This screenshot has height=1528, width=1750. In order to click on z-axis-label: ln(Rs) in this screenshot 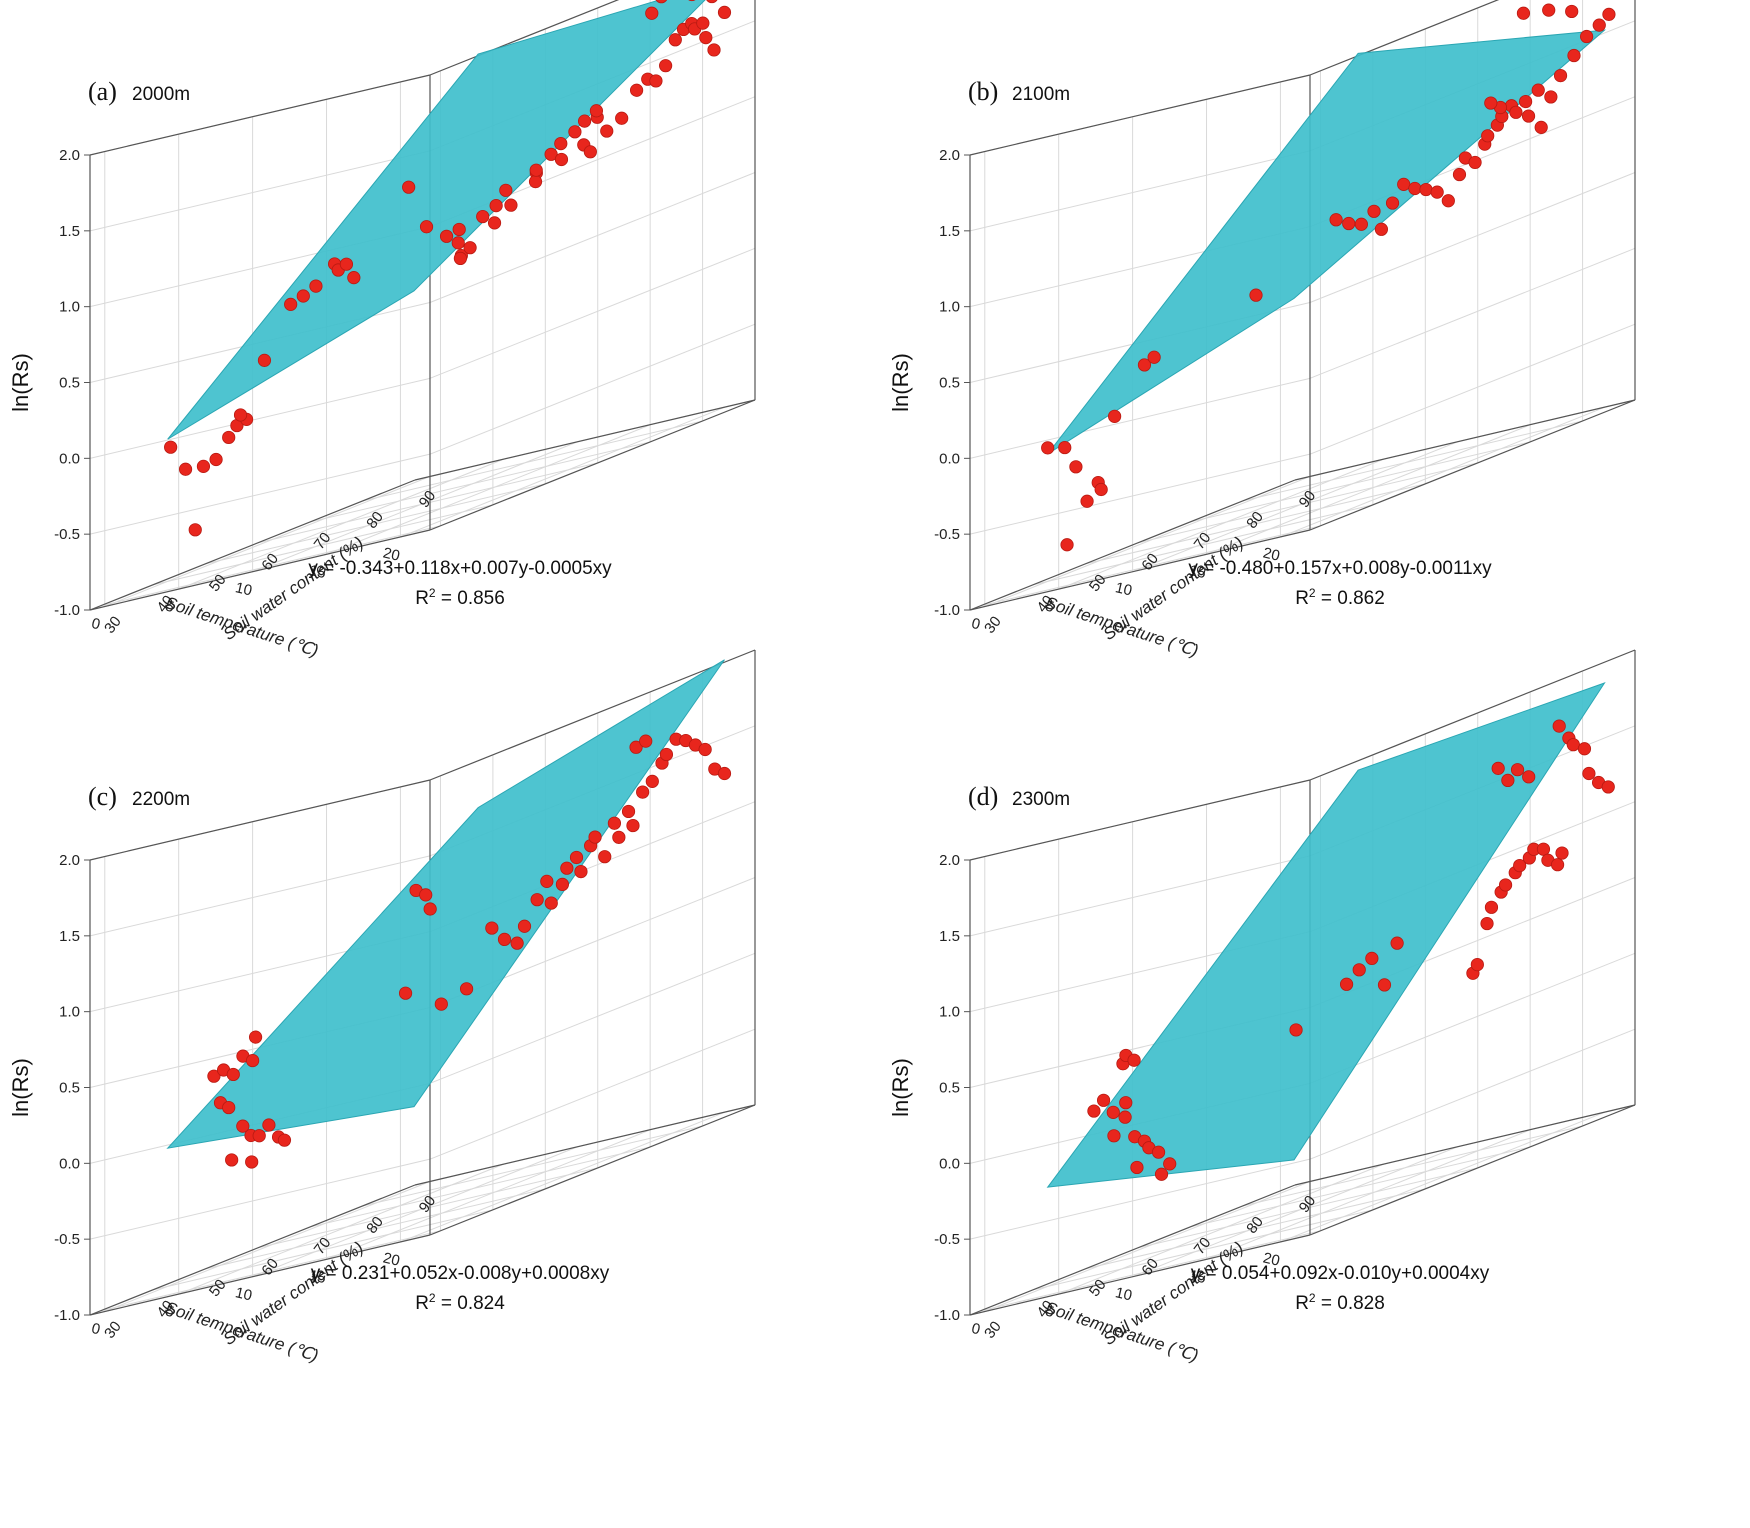, I will do `click(900, 1087)`.